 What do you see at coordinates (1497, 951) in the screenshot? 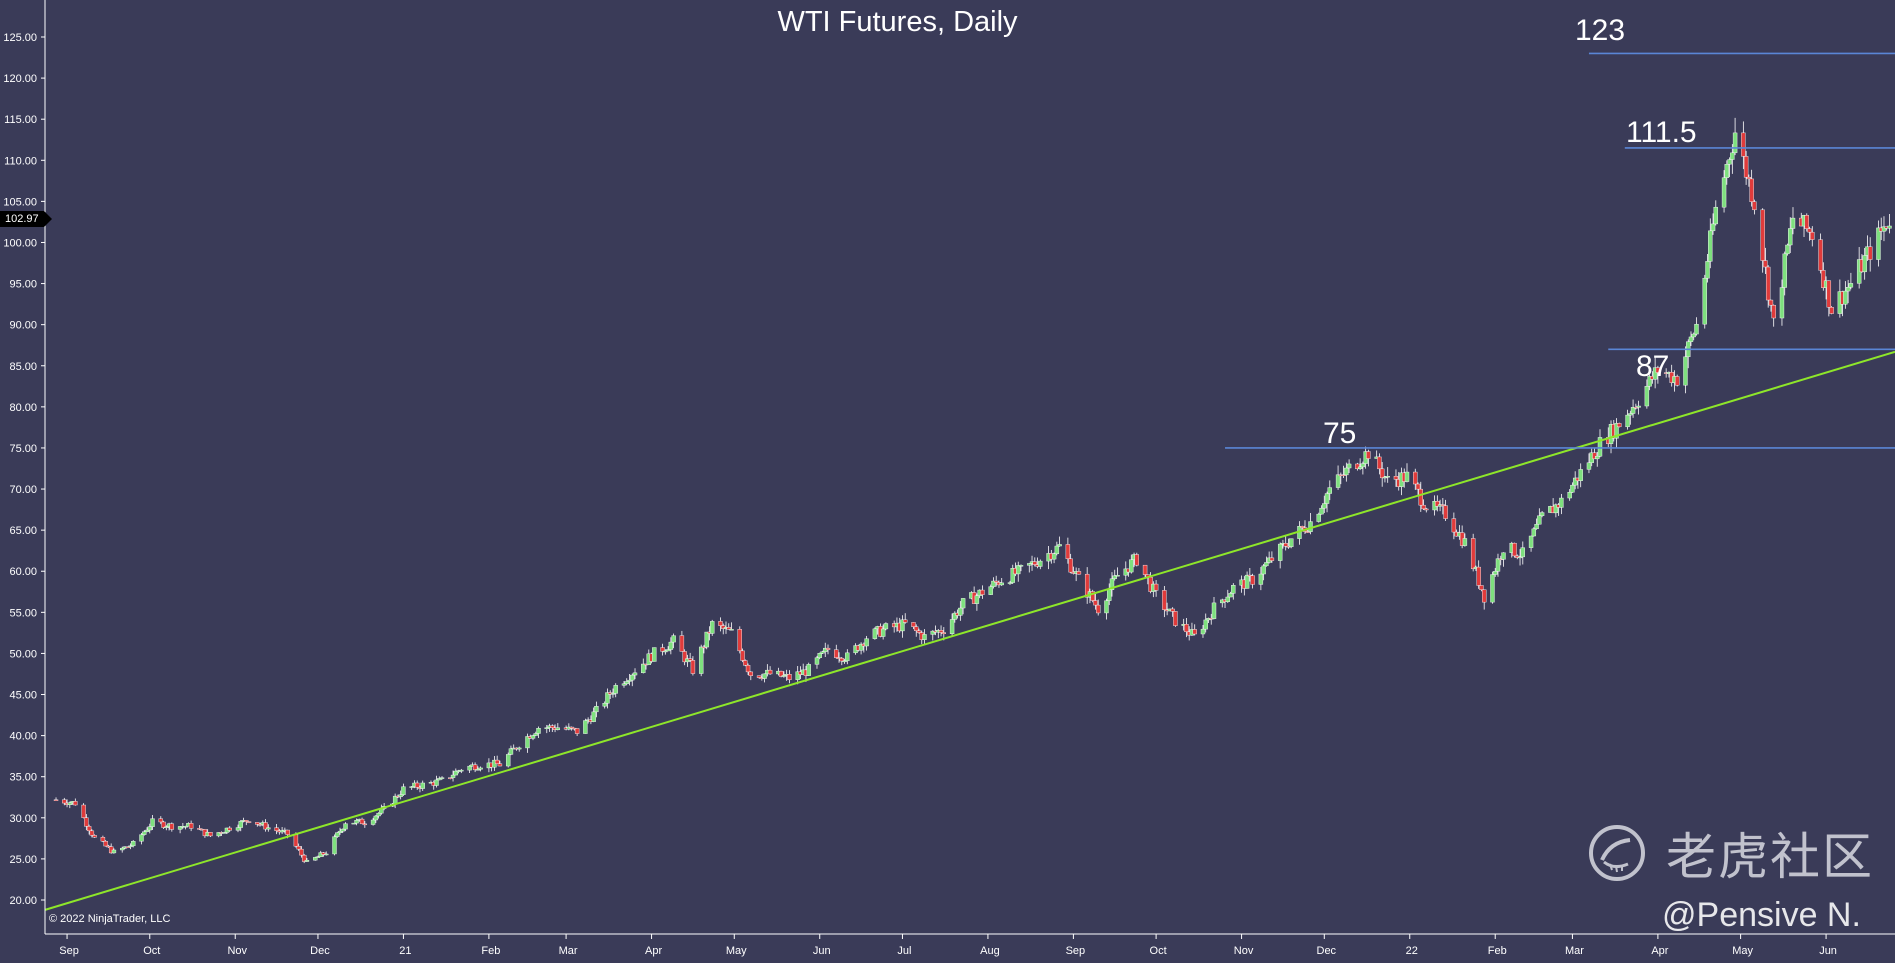
I see `x-tick-label: Feb` at bounding box center [1497, 951].